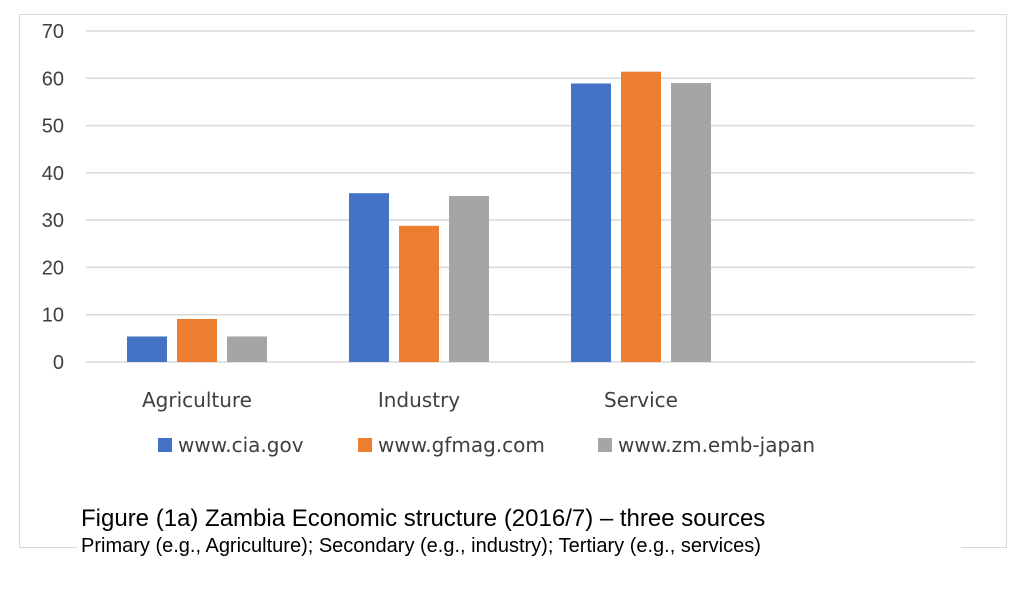 The width and height of the screenshot is (1024, 605). I want to click on y-tick-label: 10, so click(53, 316).